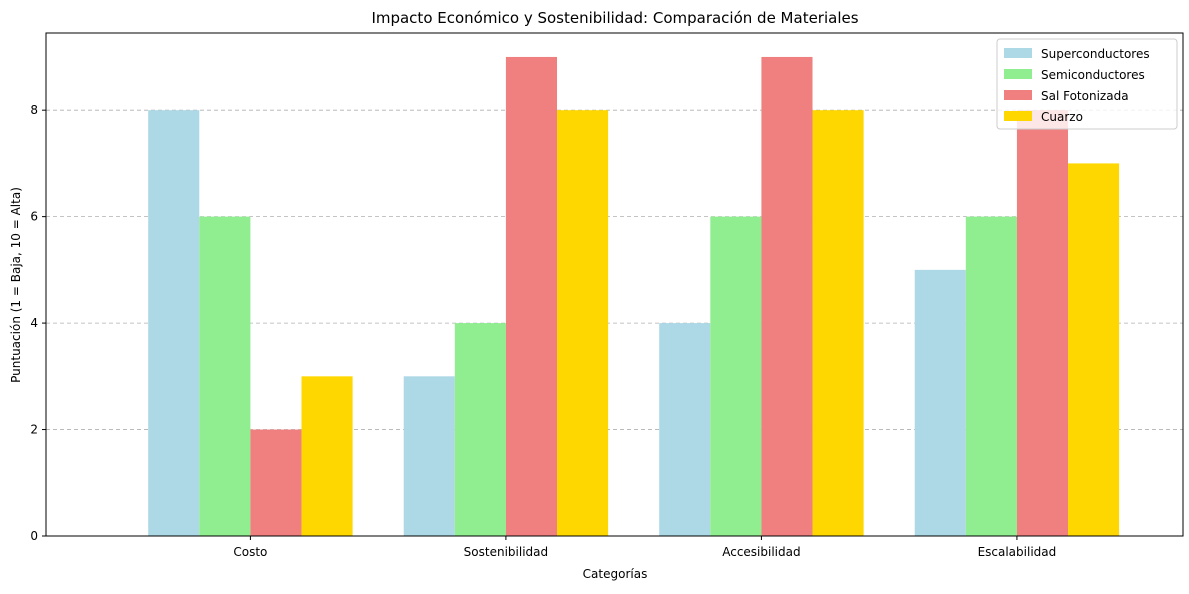 The width and height of the screenshot is (1189, 594). I want to click on x-tick-label: Escalabilidad, so click(1017, 552).